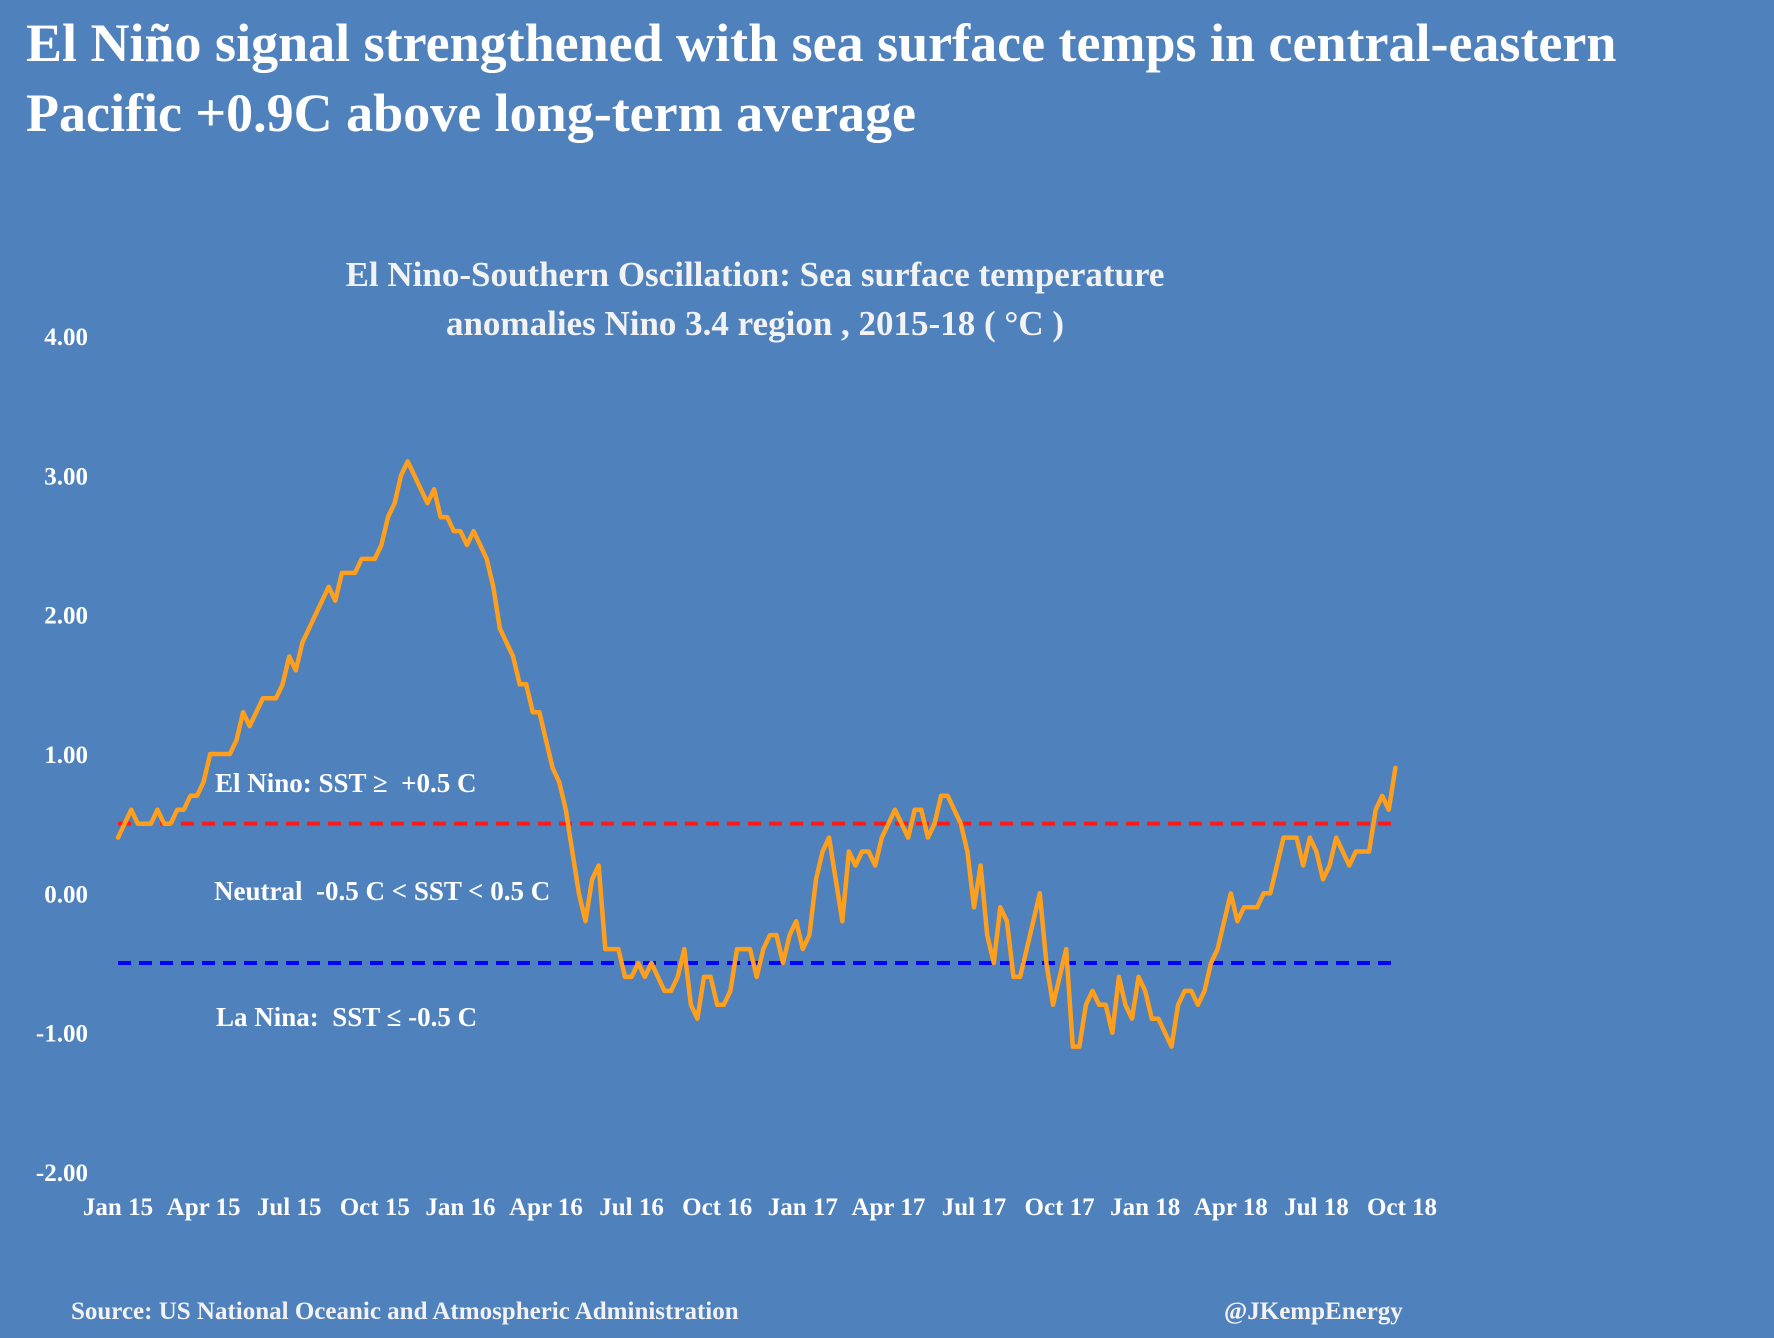  Describe the element at coordinates (803, 1207) in the screenshot. I see `x-tick-label: Jan 17` at that location.